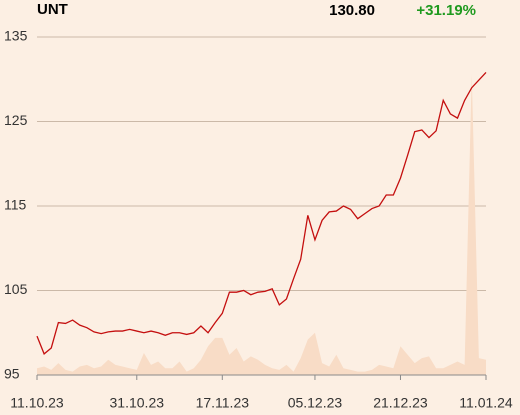  Describe the element at coordinates (52, 9) in the screenshot. I see `ticker: UNT` at that location.